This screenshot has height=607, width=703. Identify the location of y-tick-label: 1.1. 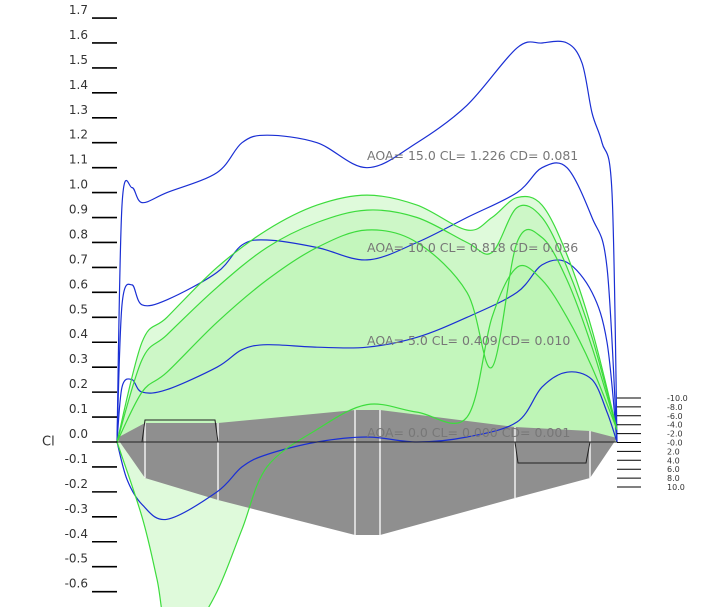
(78, 160).